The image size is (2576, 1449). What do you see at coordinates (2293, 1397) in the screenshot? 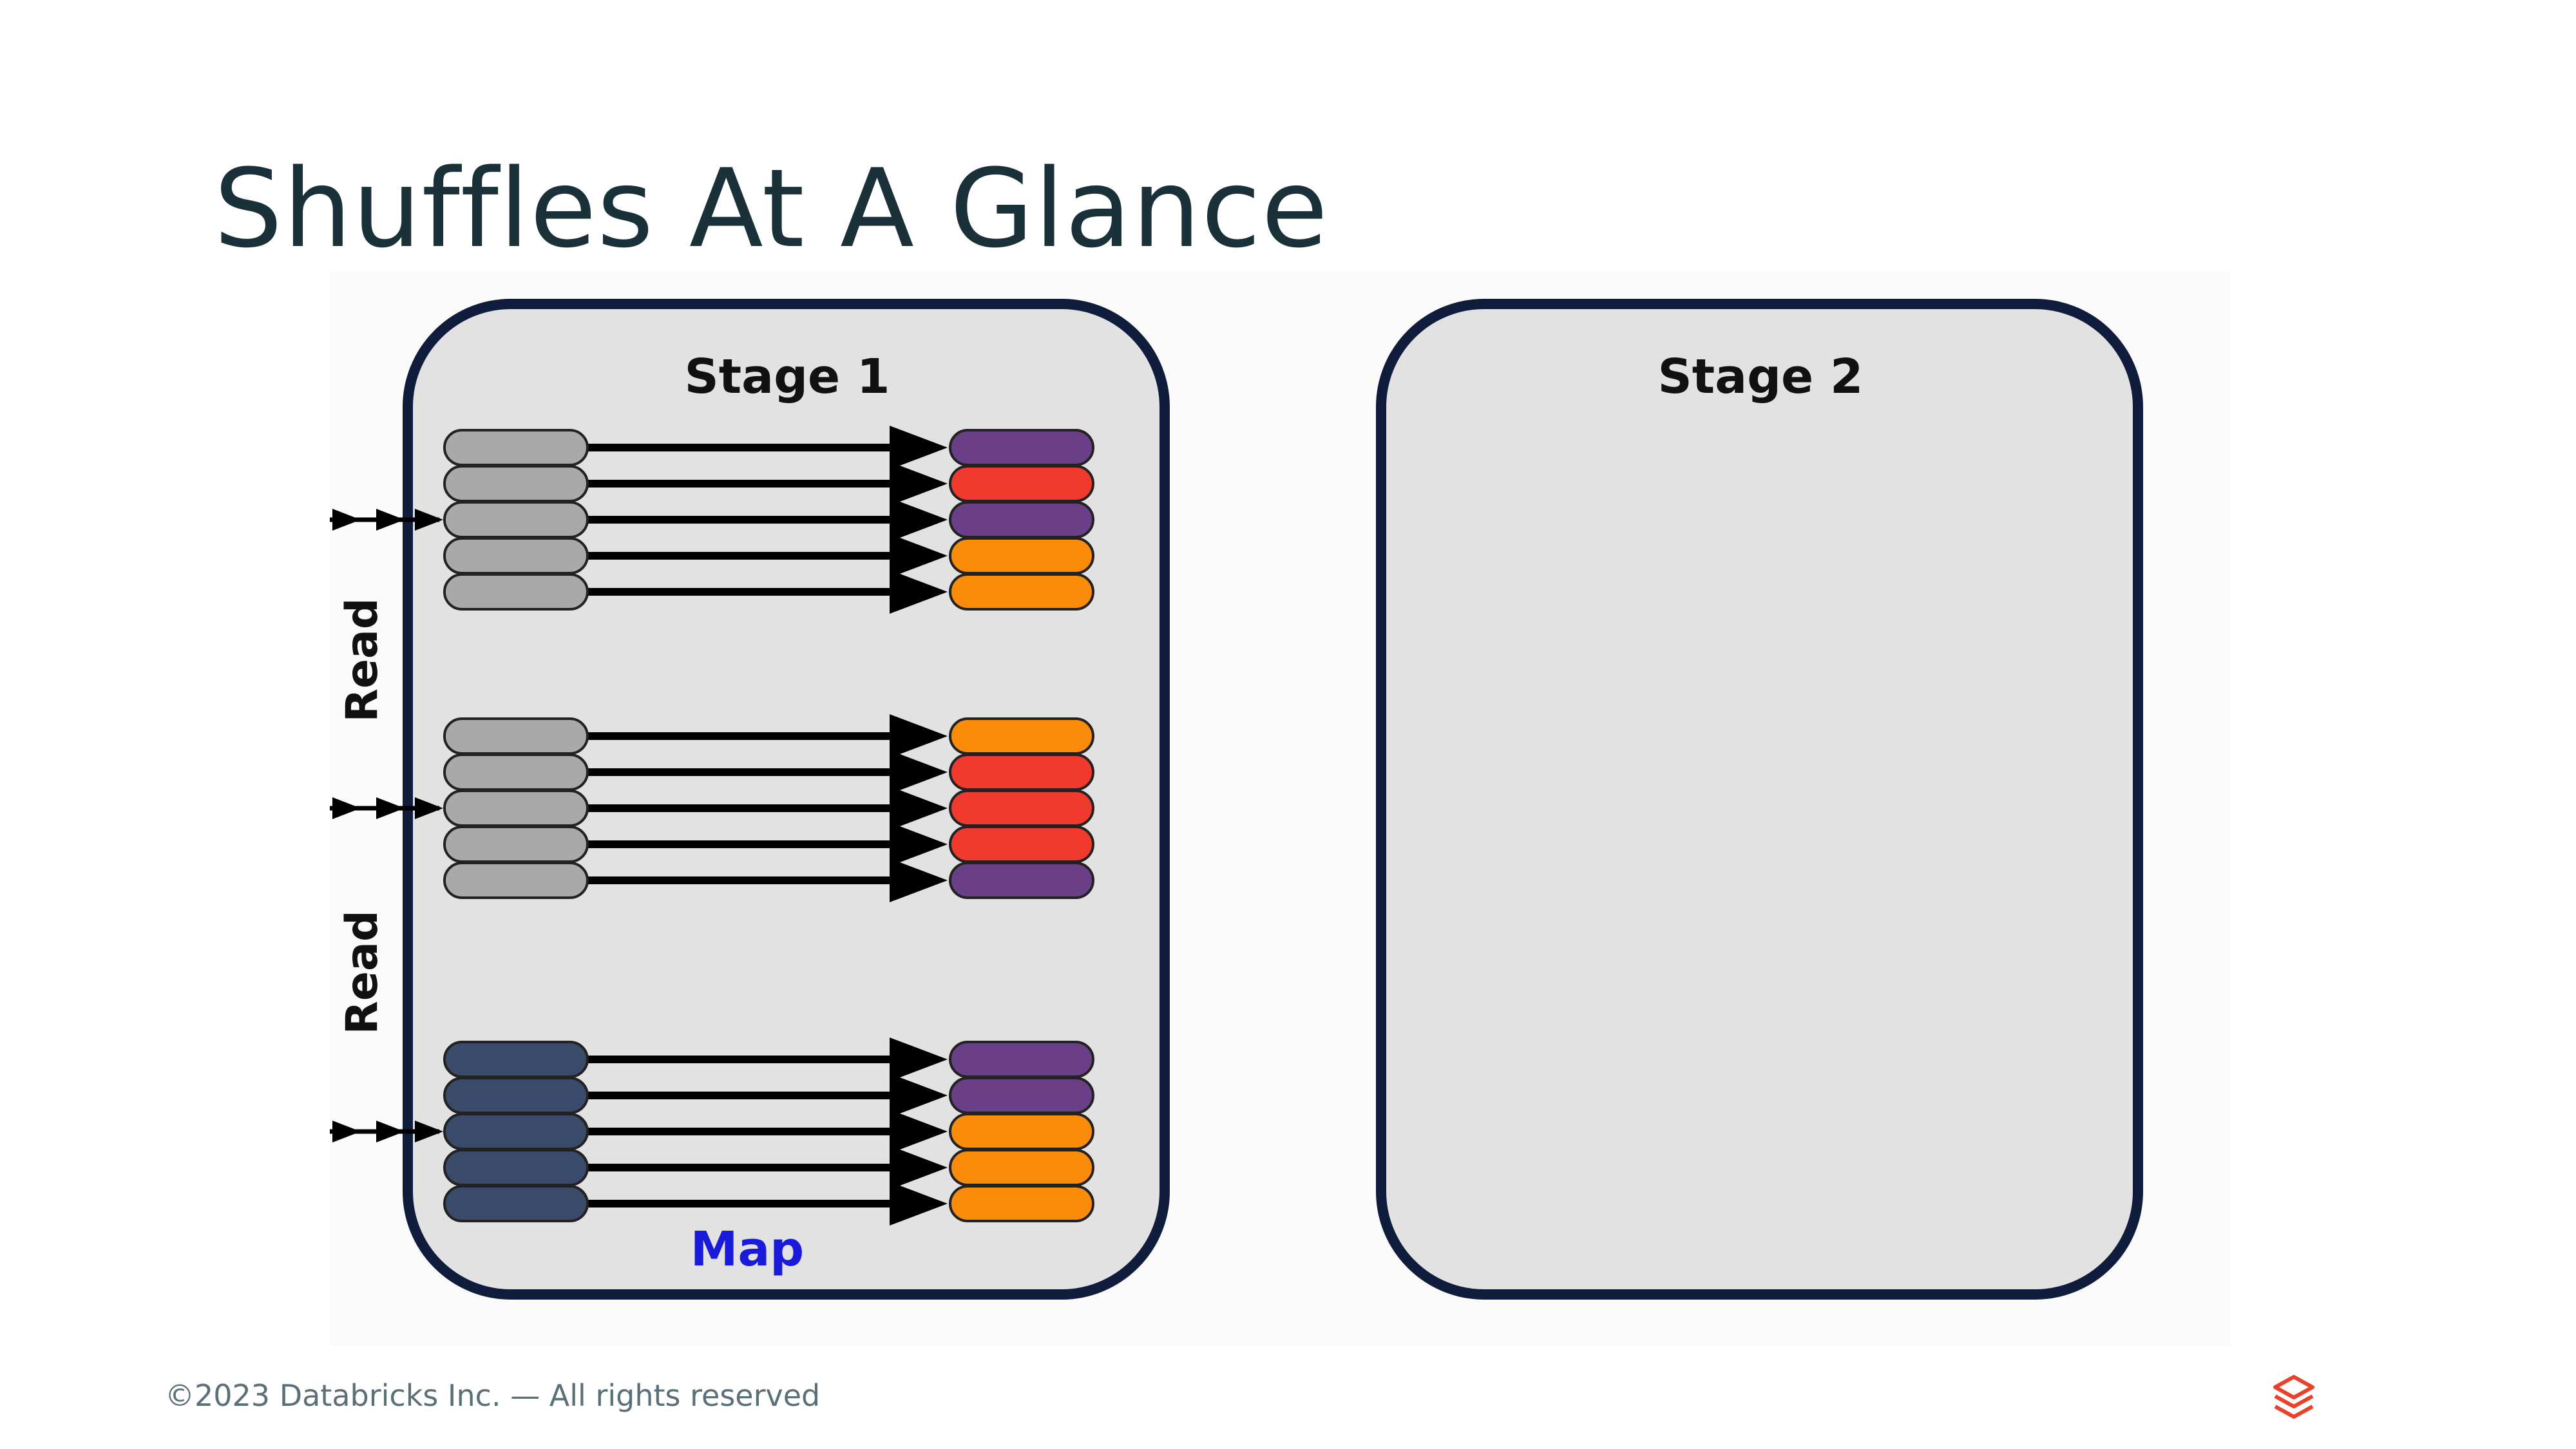
I see `databricks-logo-icon` at bounding box center [2293, 1397].